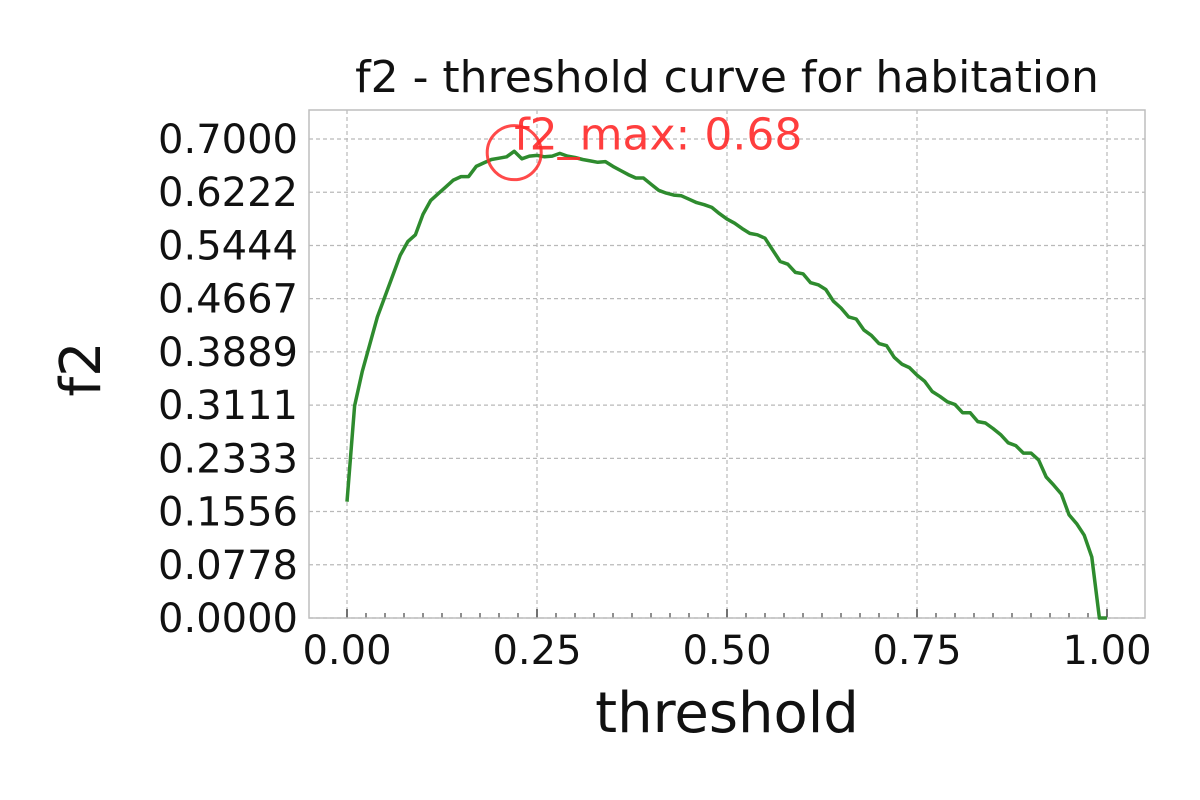 The image size is (1200, 800). I want to click on x-axis-label: threshold, so click(727, 713).